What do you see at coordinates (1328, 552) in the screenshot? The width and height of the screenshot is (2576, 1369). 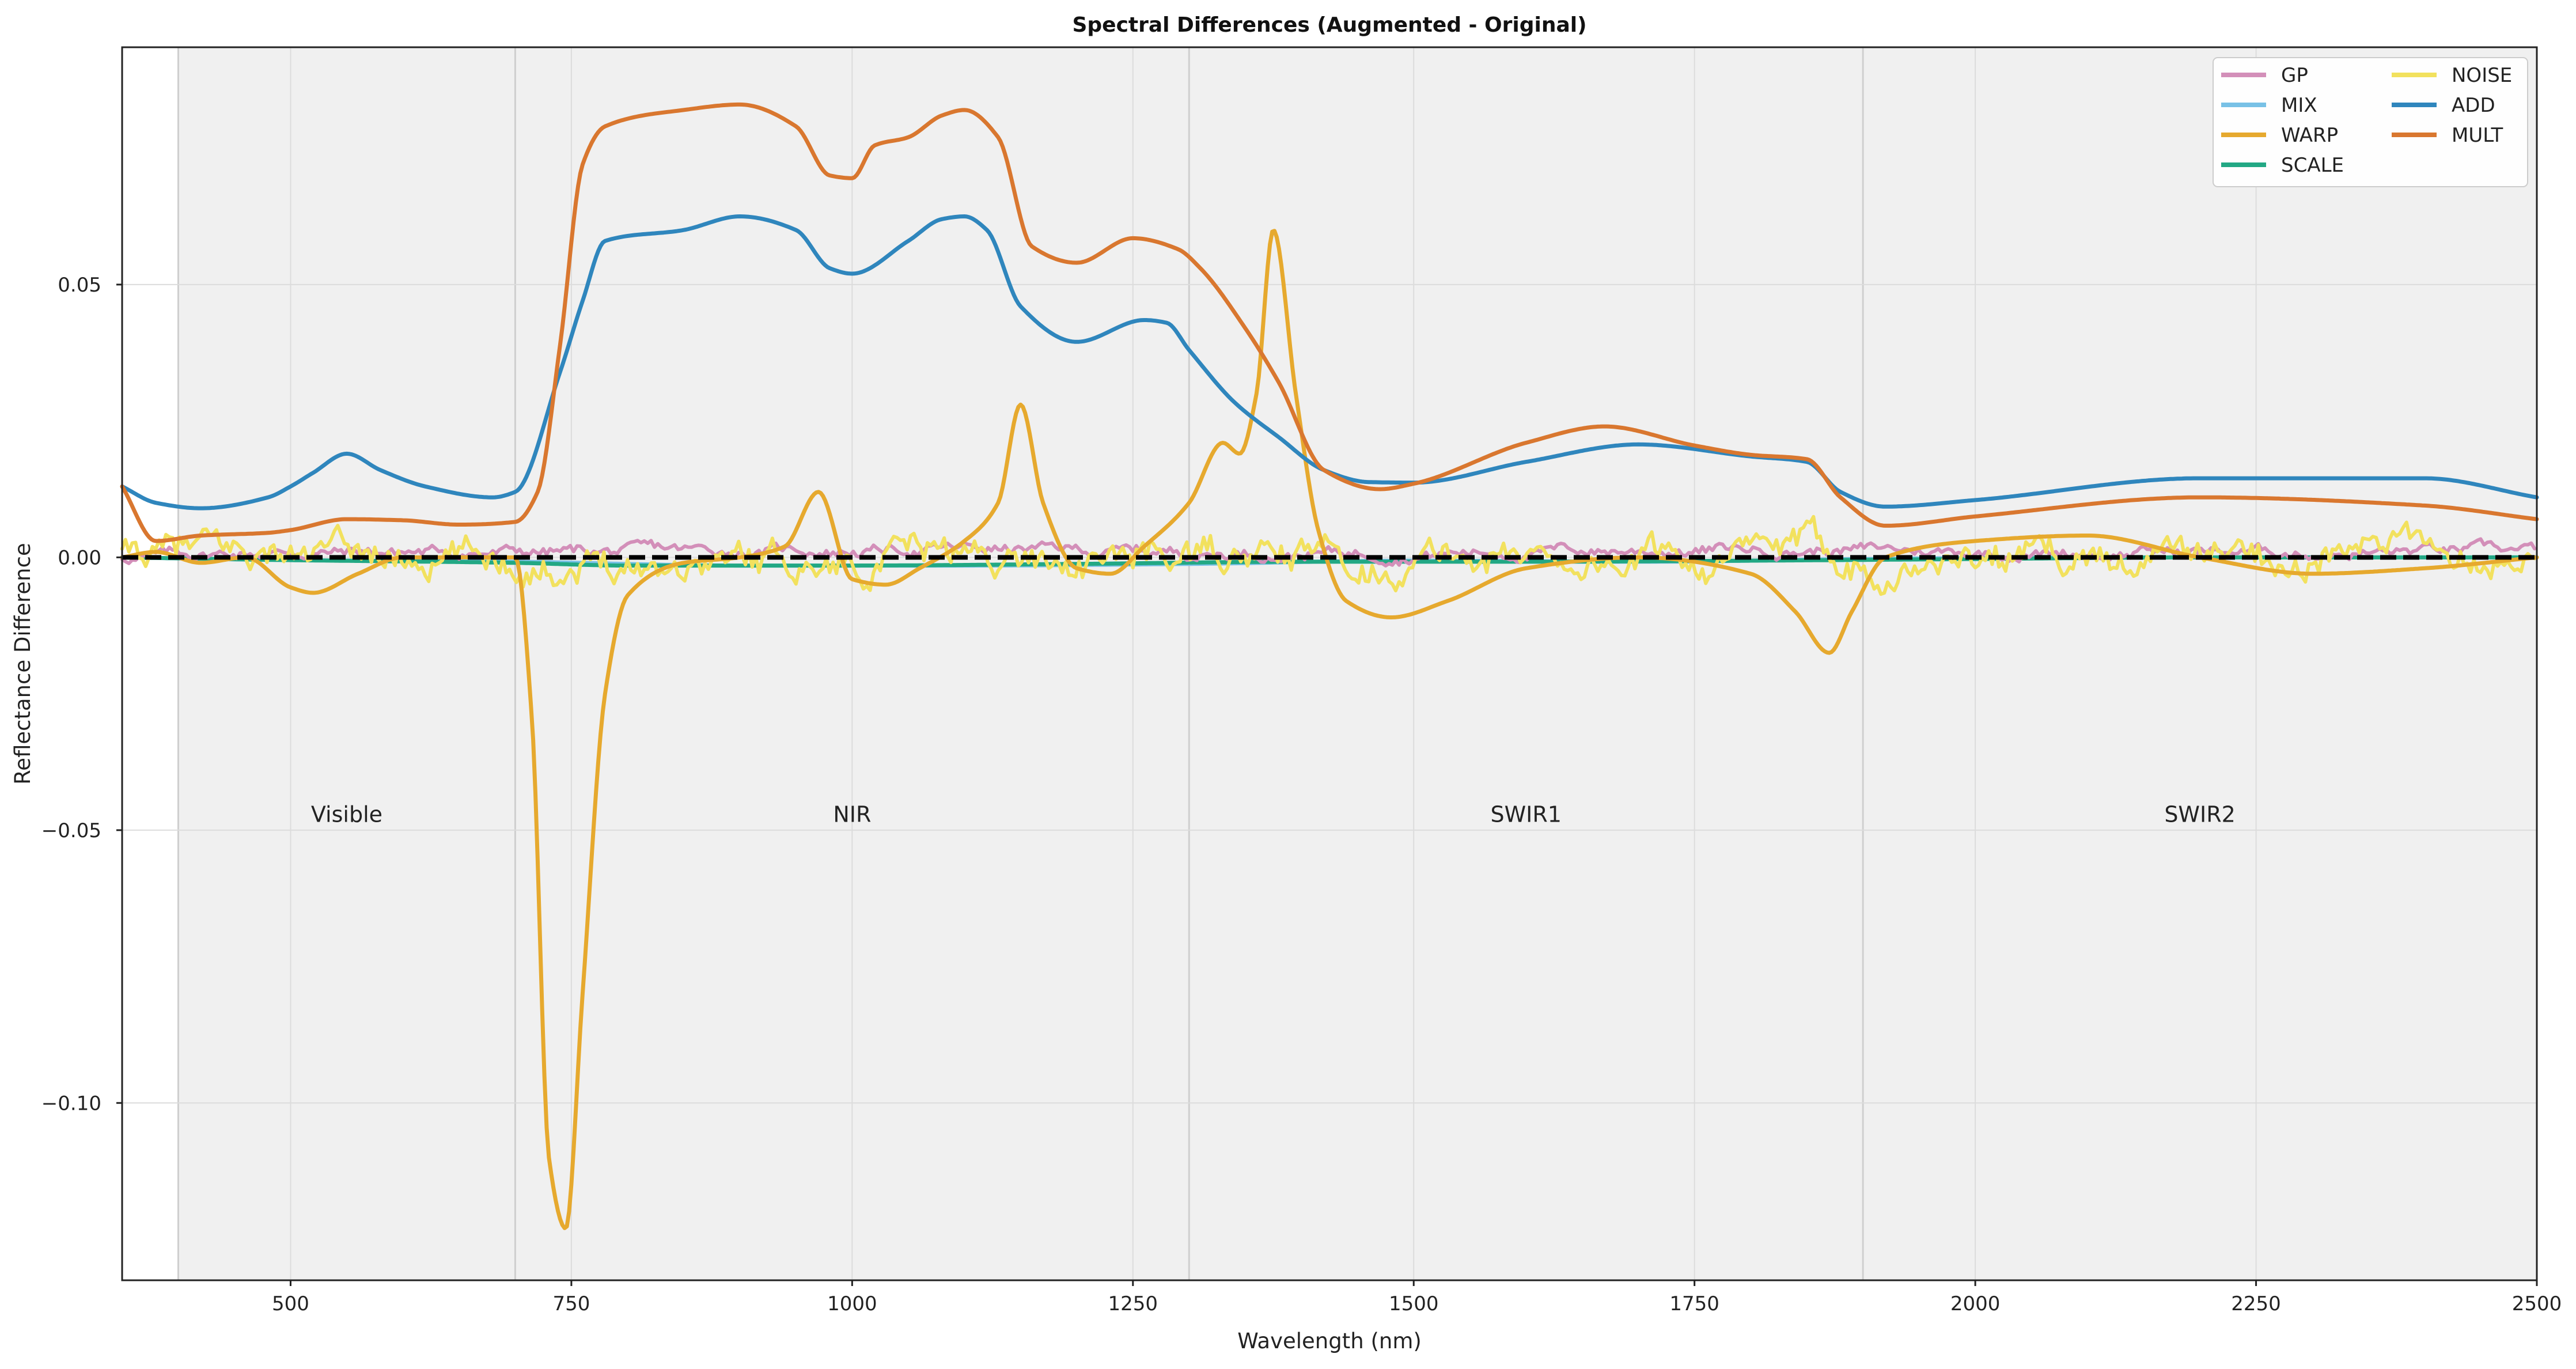 I see `series-line-gp` at bounding box center [1328, 552].